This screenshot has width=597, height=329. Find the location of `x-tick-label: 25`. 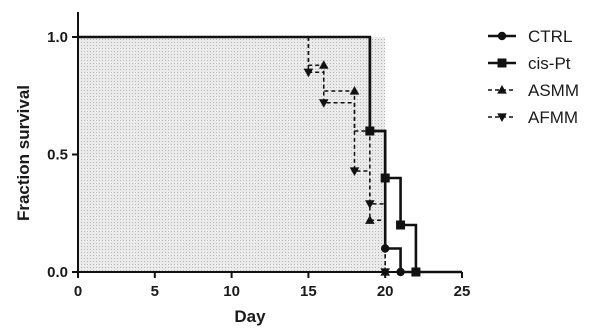

x-tick-label: 25 is located at coordinates (462, 291).